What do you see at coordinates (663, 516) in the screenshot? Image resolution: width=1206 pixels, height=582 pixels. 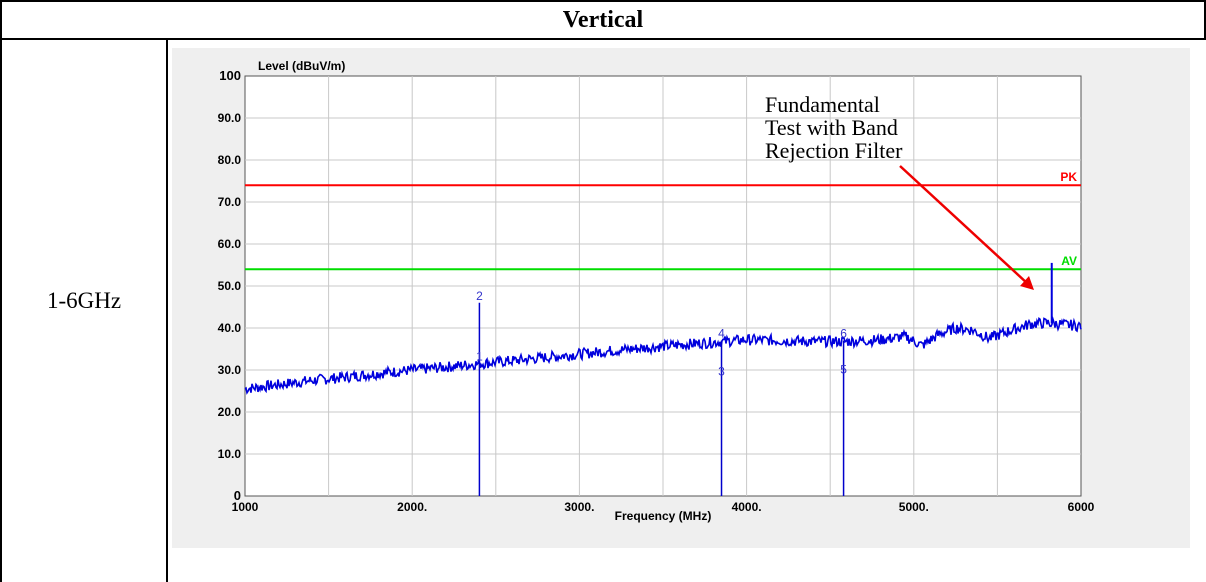 I see `x-axis-label: Frequency (MHz)` at bounding box center [663, 516].